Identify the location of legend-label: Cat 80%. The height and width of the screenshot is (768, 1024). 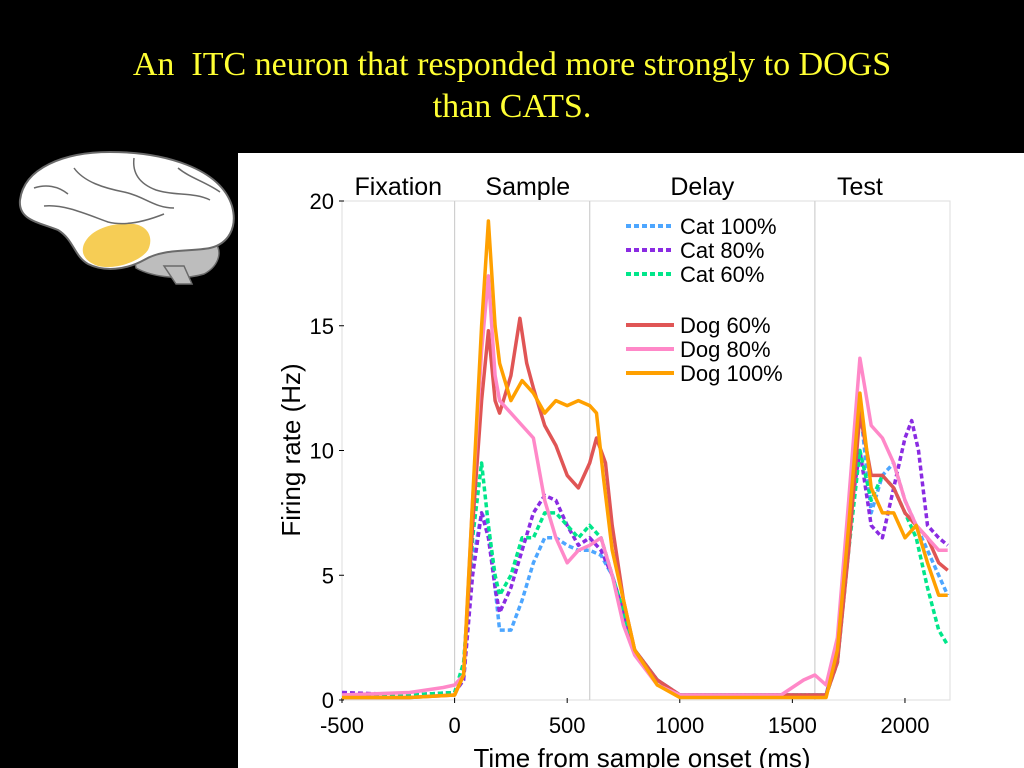
(722, 250).